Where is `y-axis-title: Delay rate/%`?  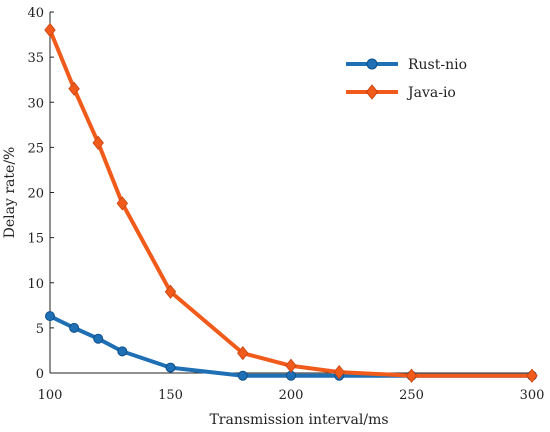
y-axis-title: Delay rate/% is located at coordinates (10, 193).